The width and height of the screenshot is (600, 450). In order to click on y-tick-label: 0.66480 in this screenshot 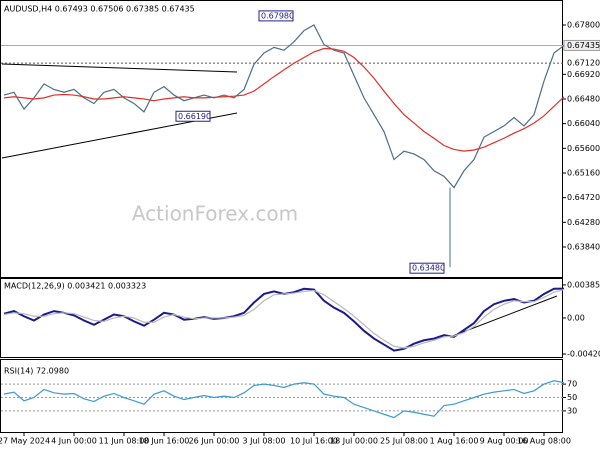, I will do `click(583, 98)`.